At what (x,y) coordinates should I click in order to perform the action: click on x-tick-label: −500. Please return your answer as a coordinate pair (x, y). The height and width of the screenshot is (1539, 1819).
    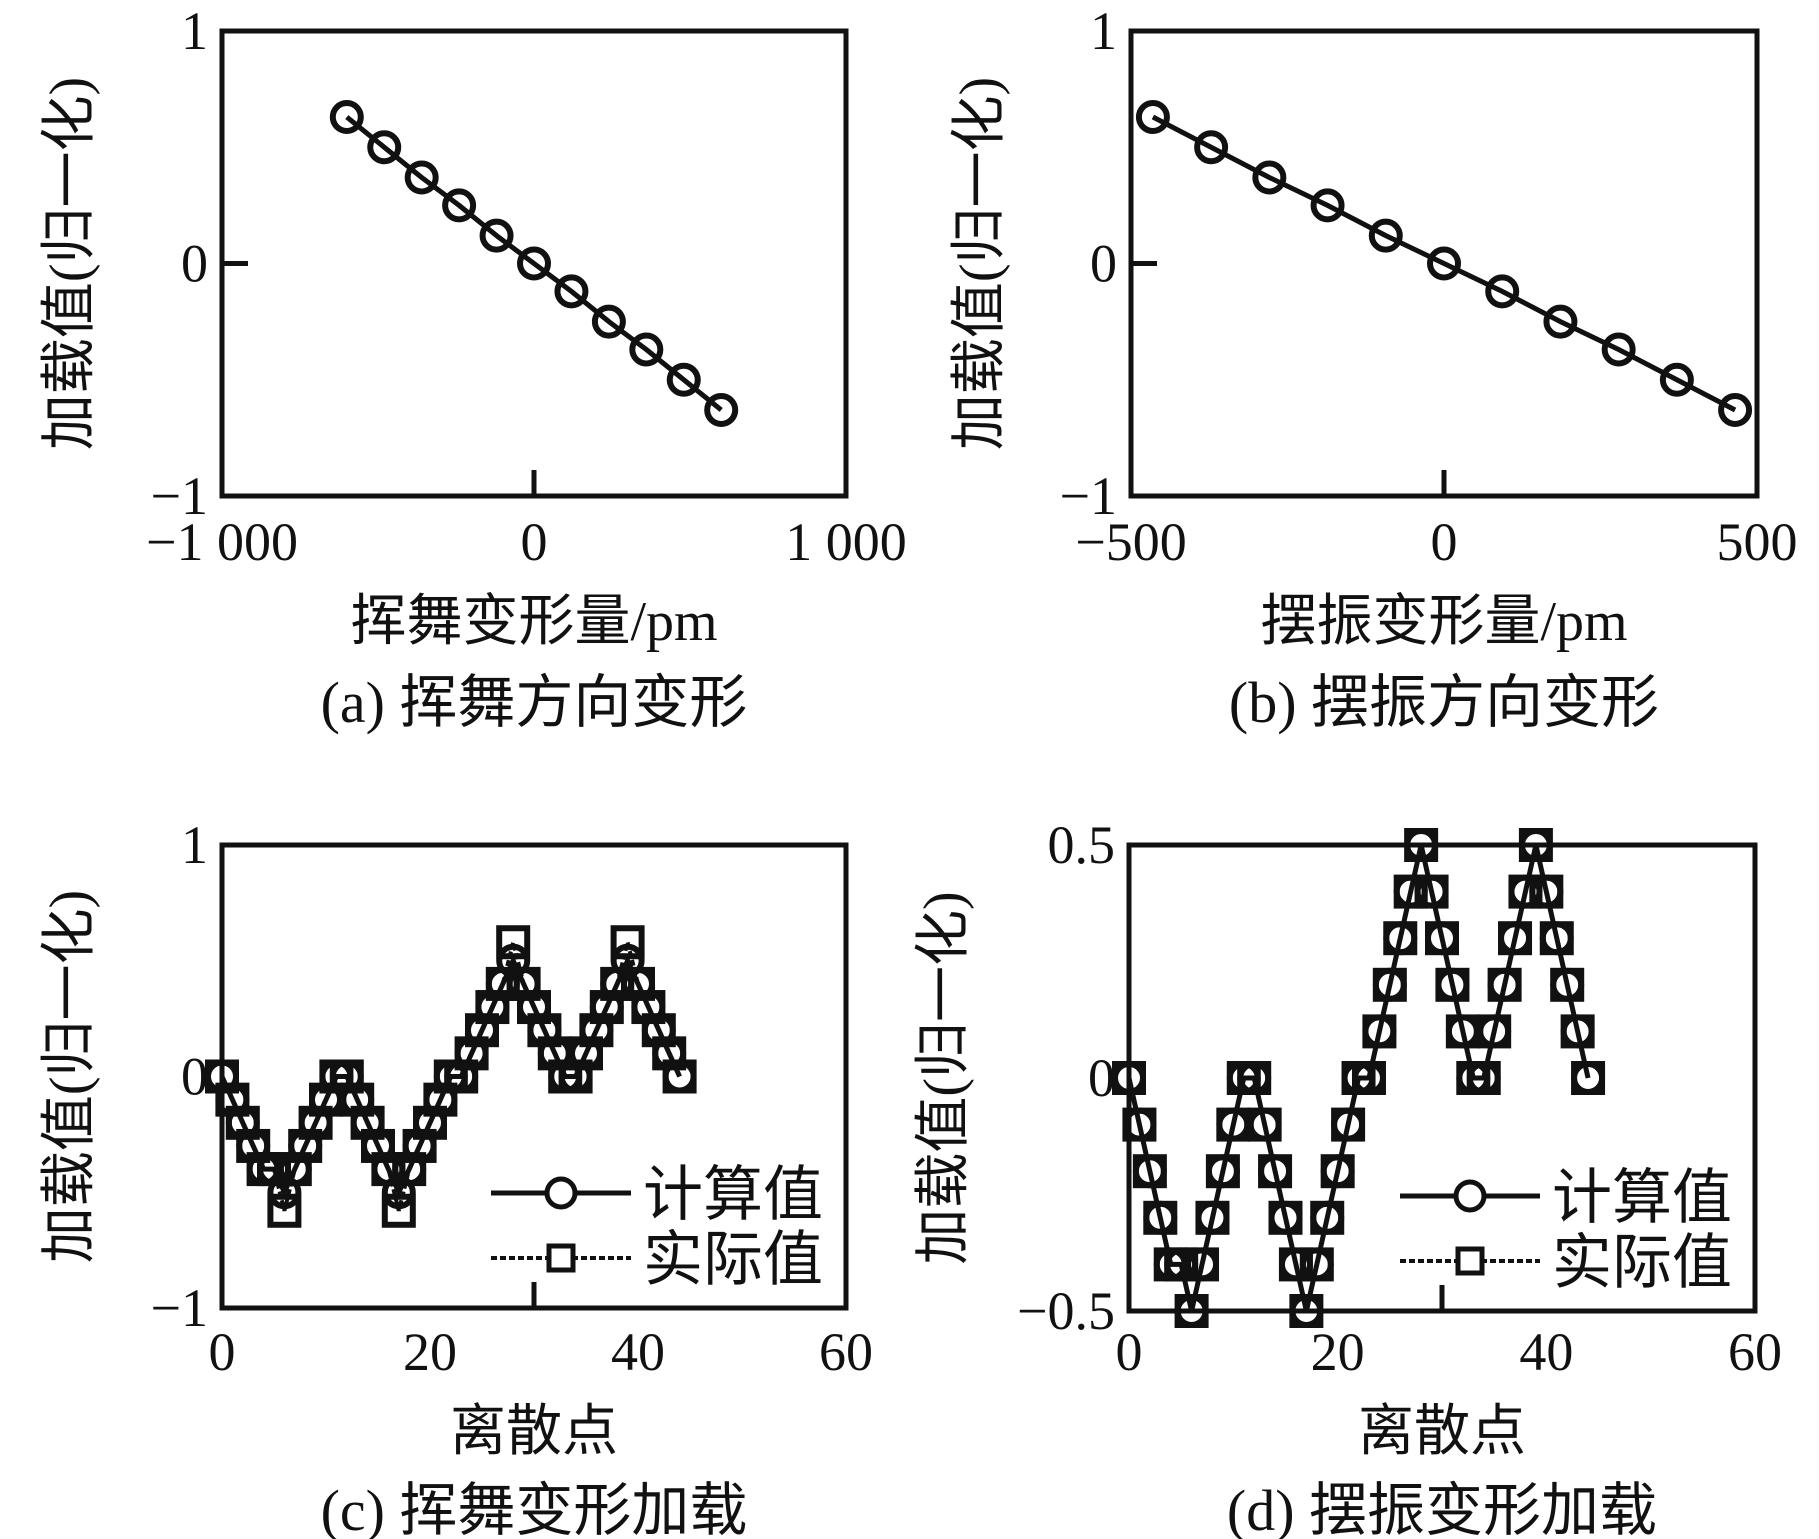
    Looking at the image, I should click on (1130, 542).